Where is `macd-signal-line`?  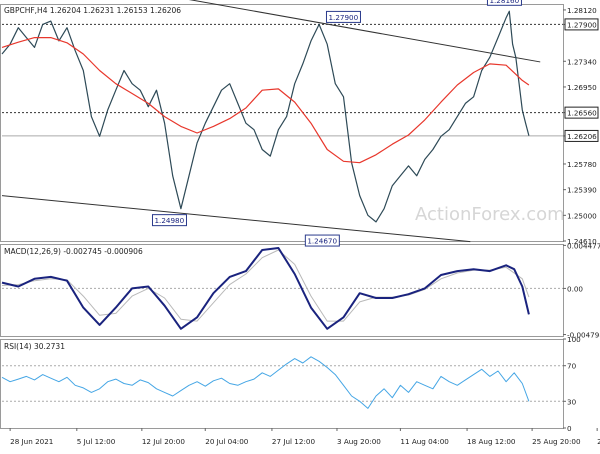 macd-signal-line is located at coordinates (265, 285).